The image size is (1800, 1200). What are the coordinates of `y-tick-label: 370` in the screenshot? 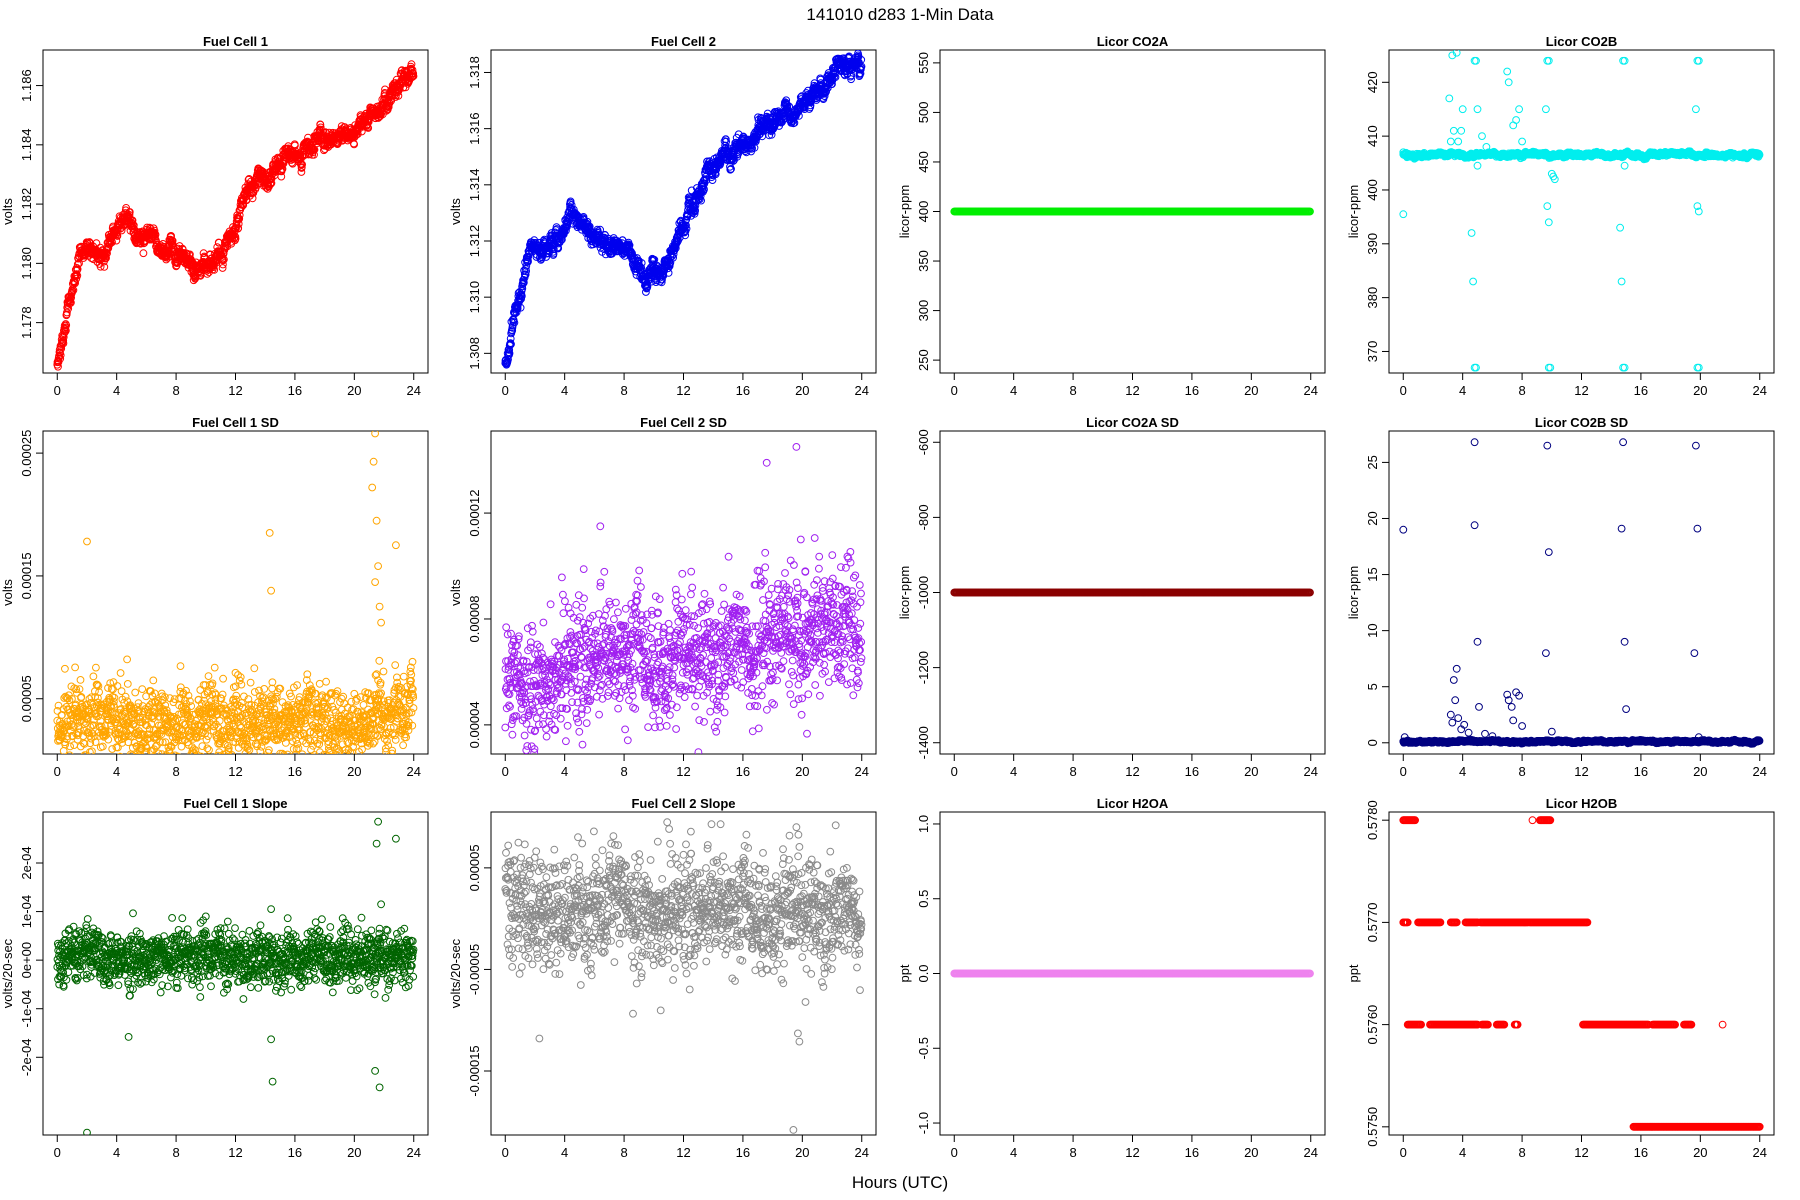 It's located at (1372, 352).